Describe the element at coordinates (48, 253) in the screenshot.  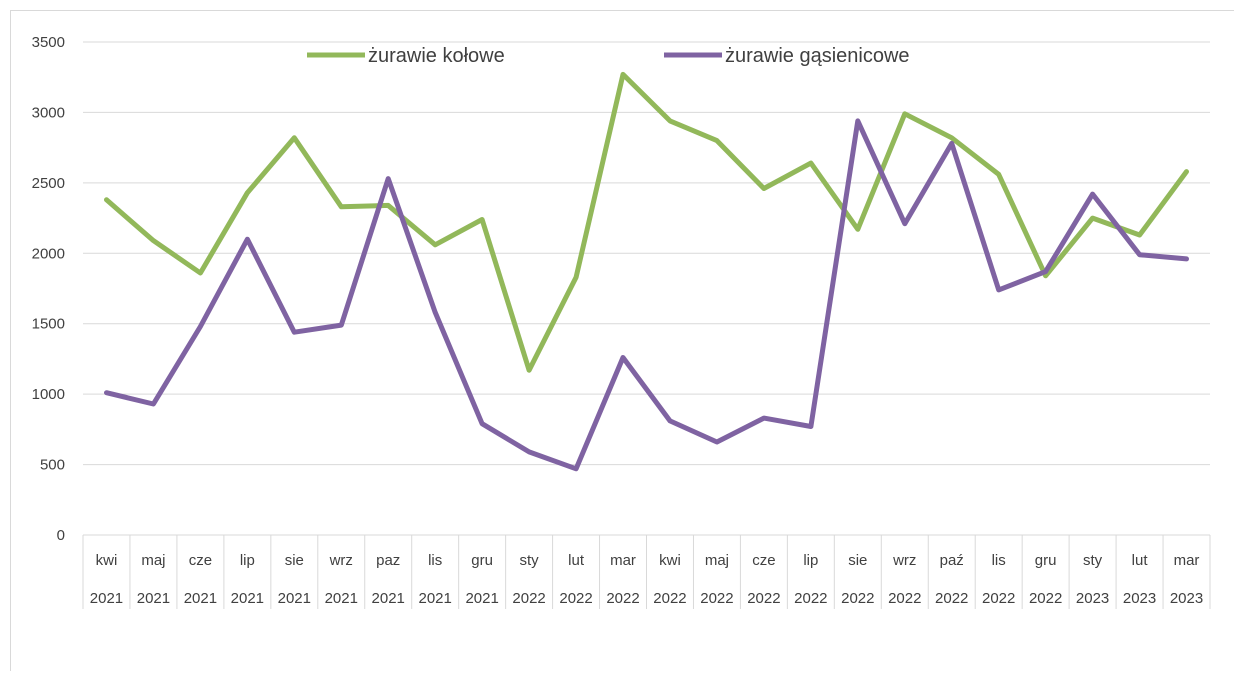
I see `y-tick-label: 2000` at that location.